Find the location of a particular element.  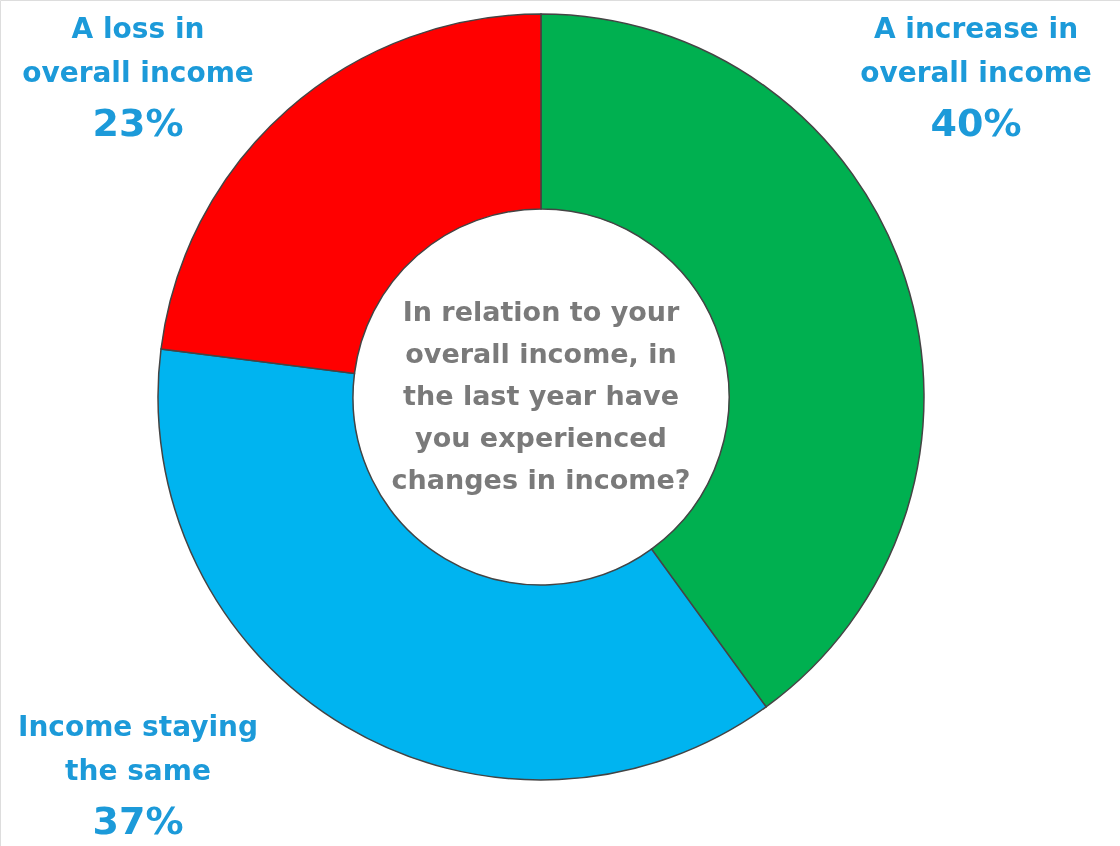

text: In relation to your overall income, in the last year have you experienced changes in income? is located at coordinates (541, 395).